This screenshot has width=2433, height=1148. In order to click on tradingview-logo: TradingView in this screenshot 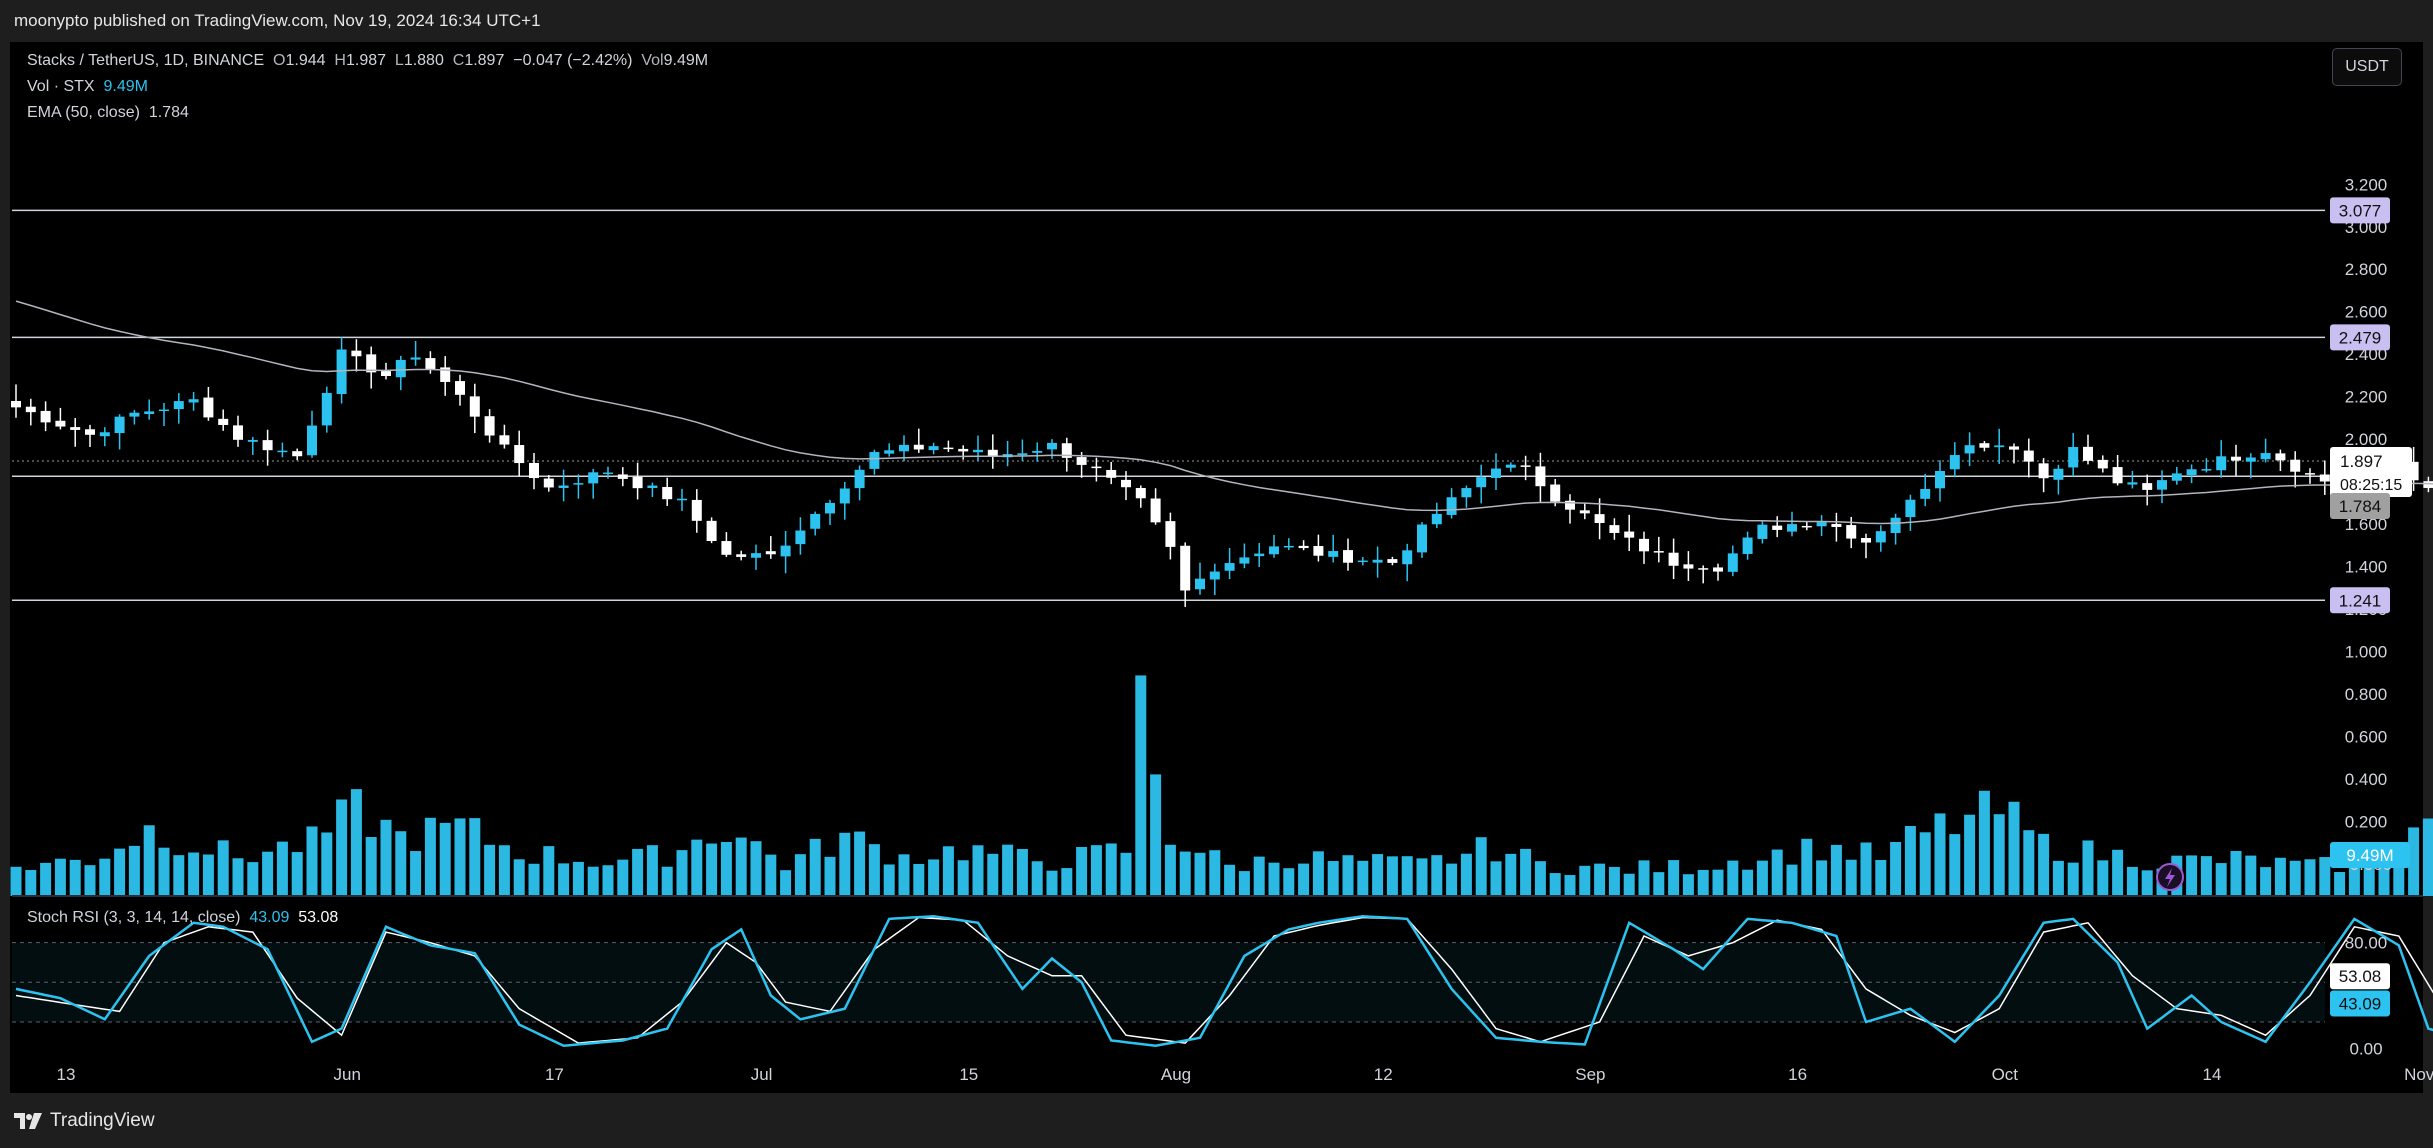, I will do `click(84, 1121)`.